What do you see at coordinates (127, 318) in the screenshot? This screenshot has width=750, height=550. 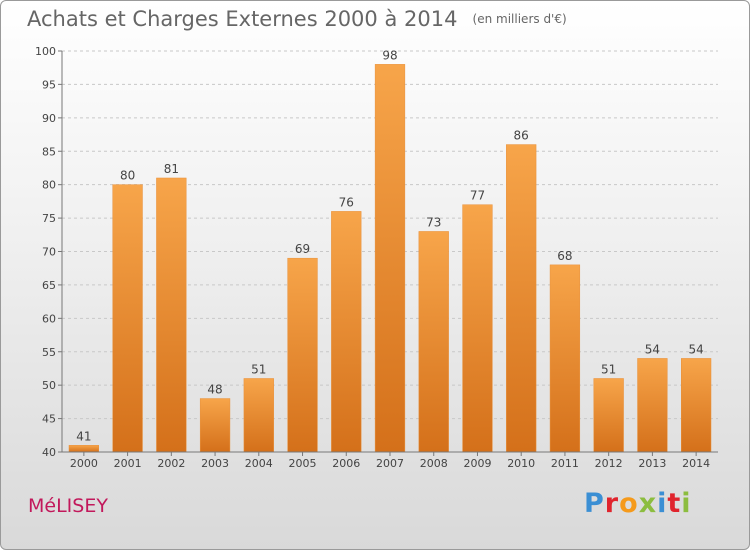 I see `bar-2001` at bounding box center [127, 318].